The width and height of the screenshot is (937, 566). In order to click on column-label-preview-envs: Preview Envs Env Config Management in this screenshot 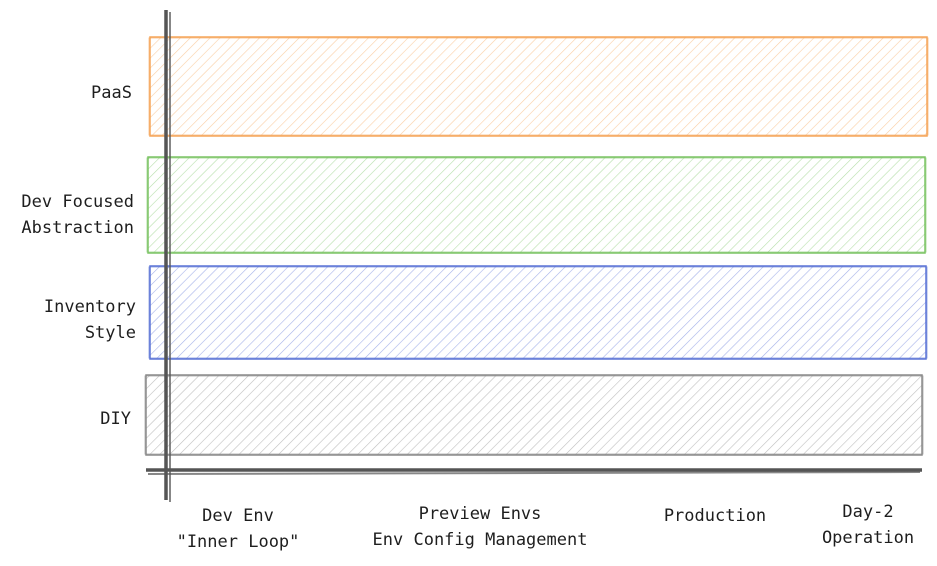, I will do `click(480, 527)`.